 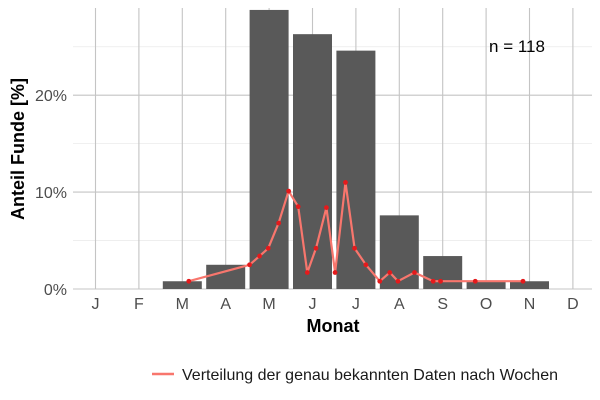 I want to click on x-axis-title: Monat, so click(x=333, y=326).